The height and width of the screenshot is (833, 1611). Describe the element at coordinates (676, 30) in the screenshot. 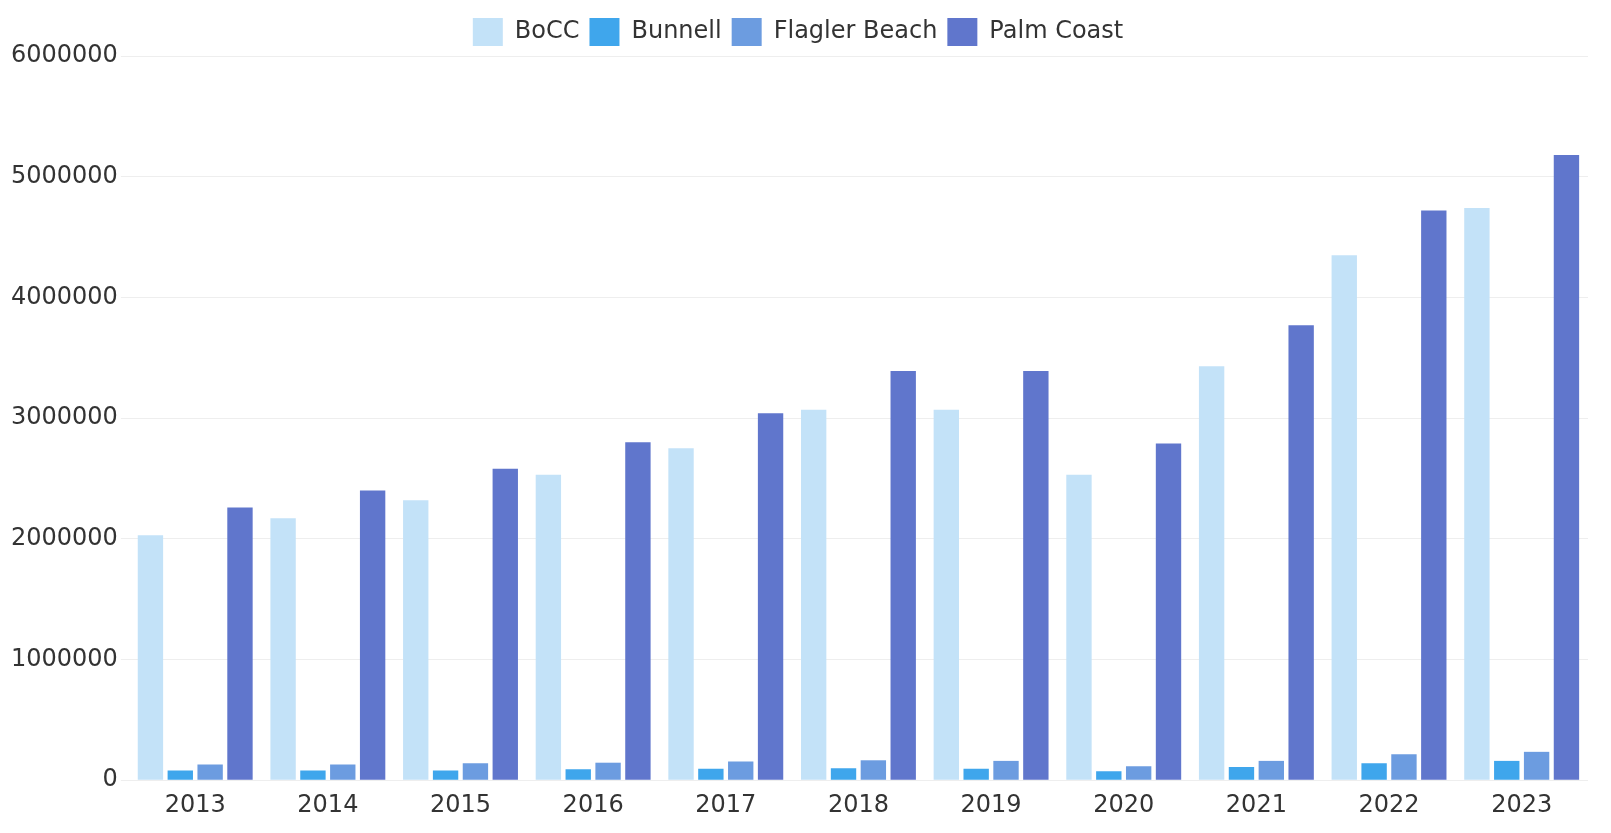

I see `legend-label: Bunnell` at that location.